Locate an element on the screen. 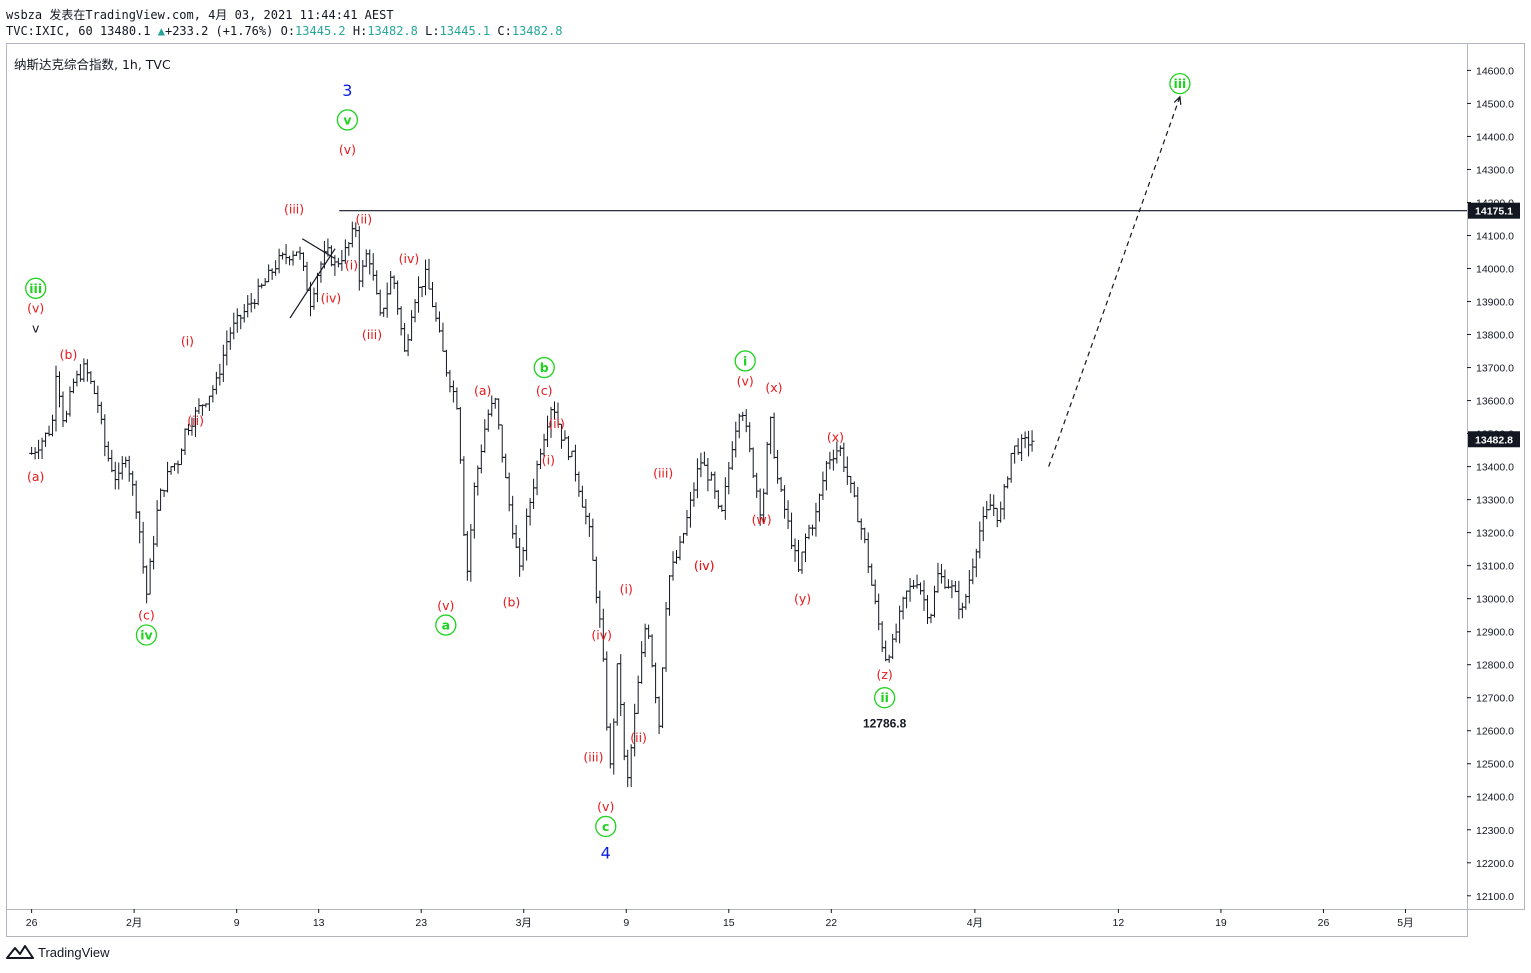 This screenshot has width=1531, height=973. price-tag is located at coordinates (1494, 210).